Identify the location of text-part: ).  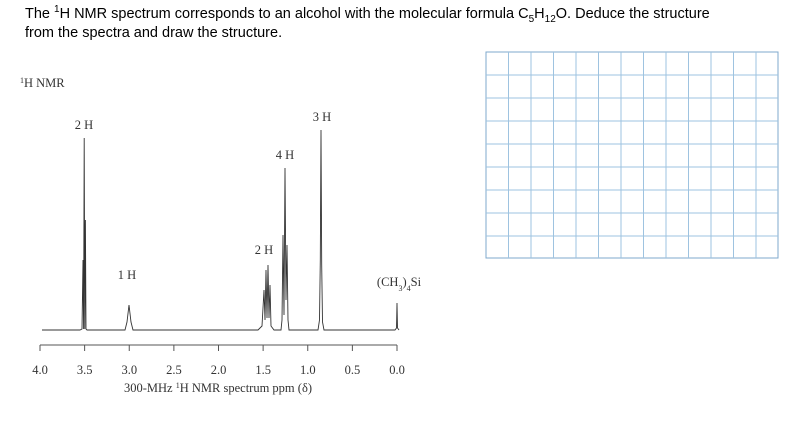
(404, 282).